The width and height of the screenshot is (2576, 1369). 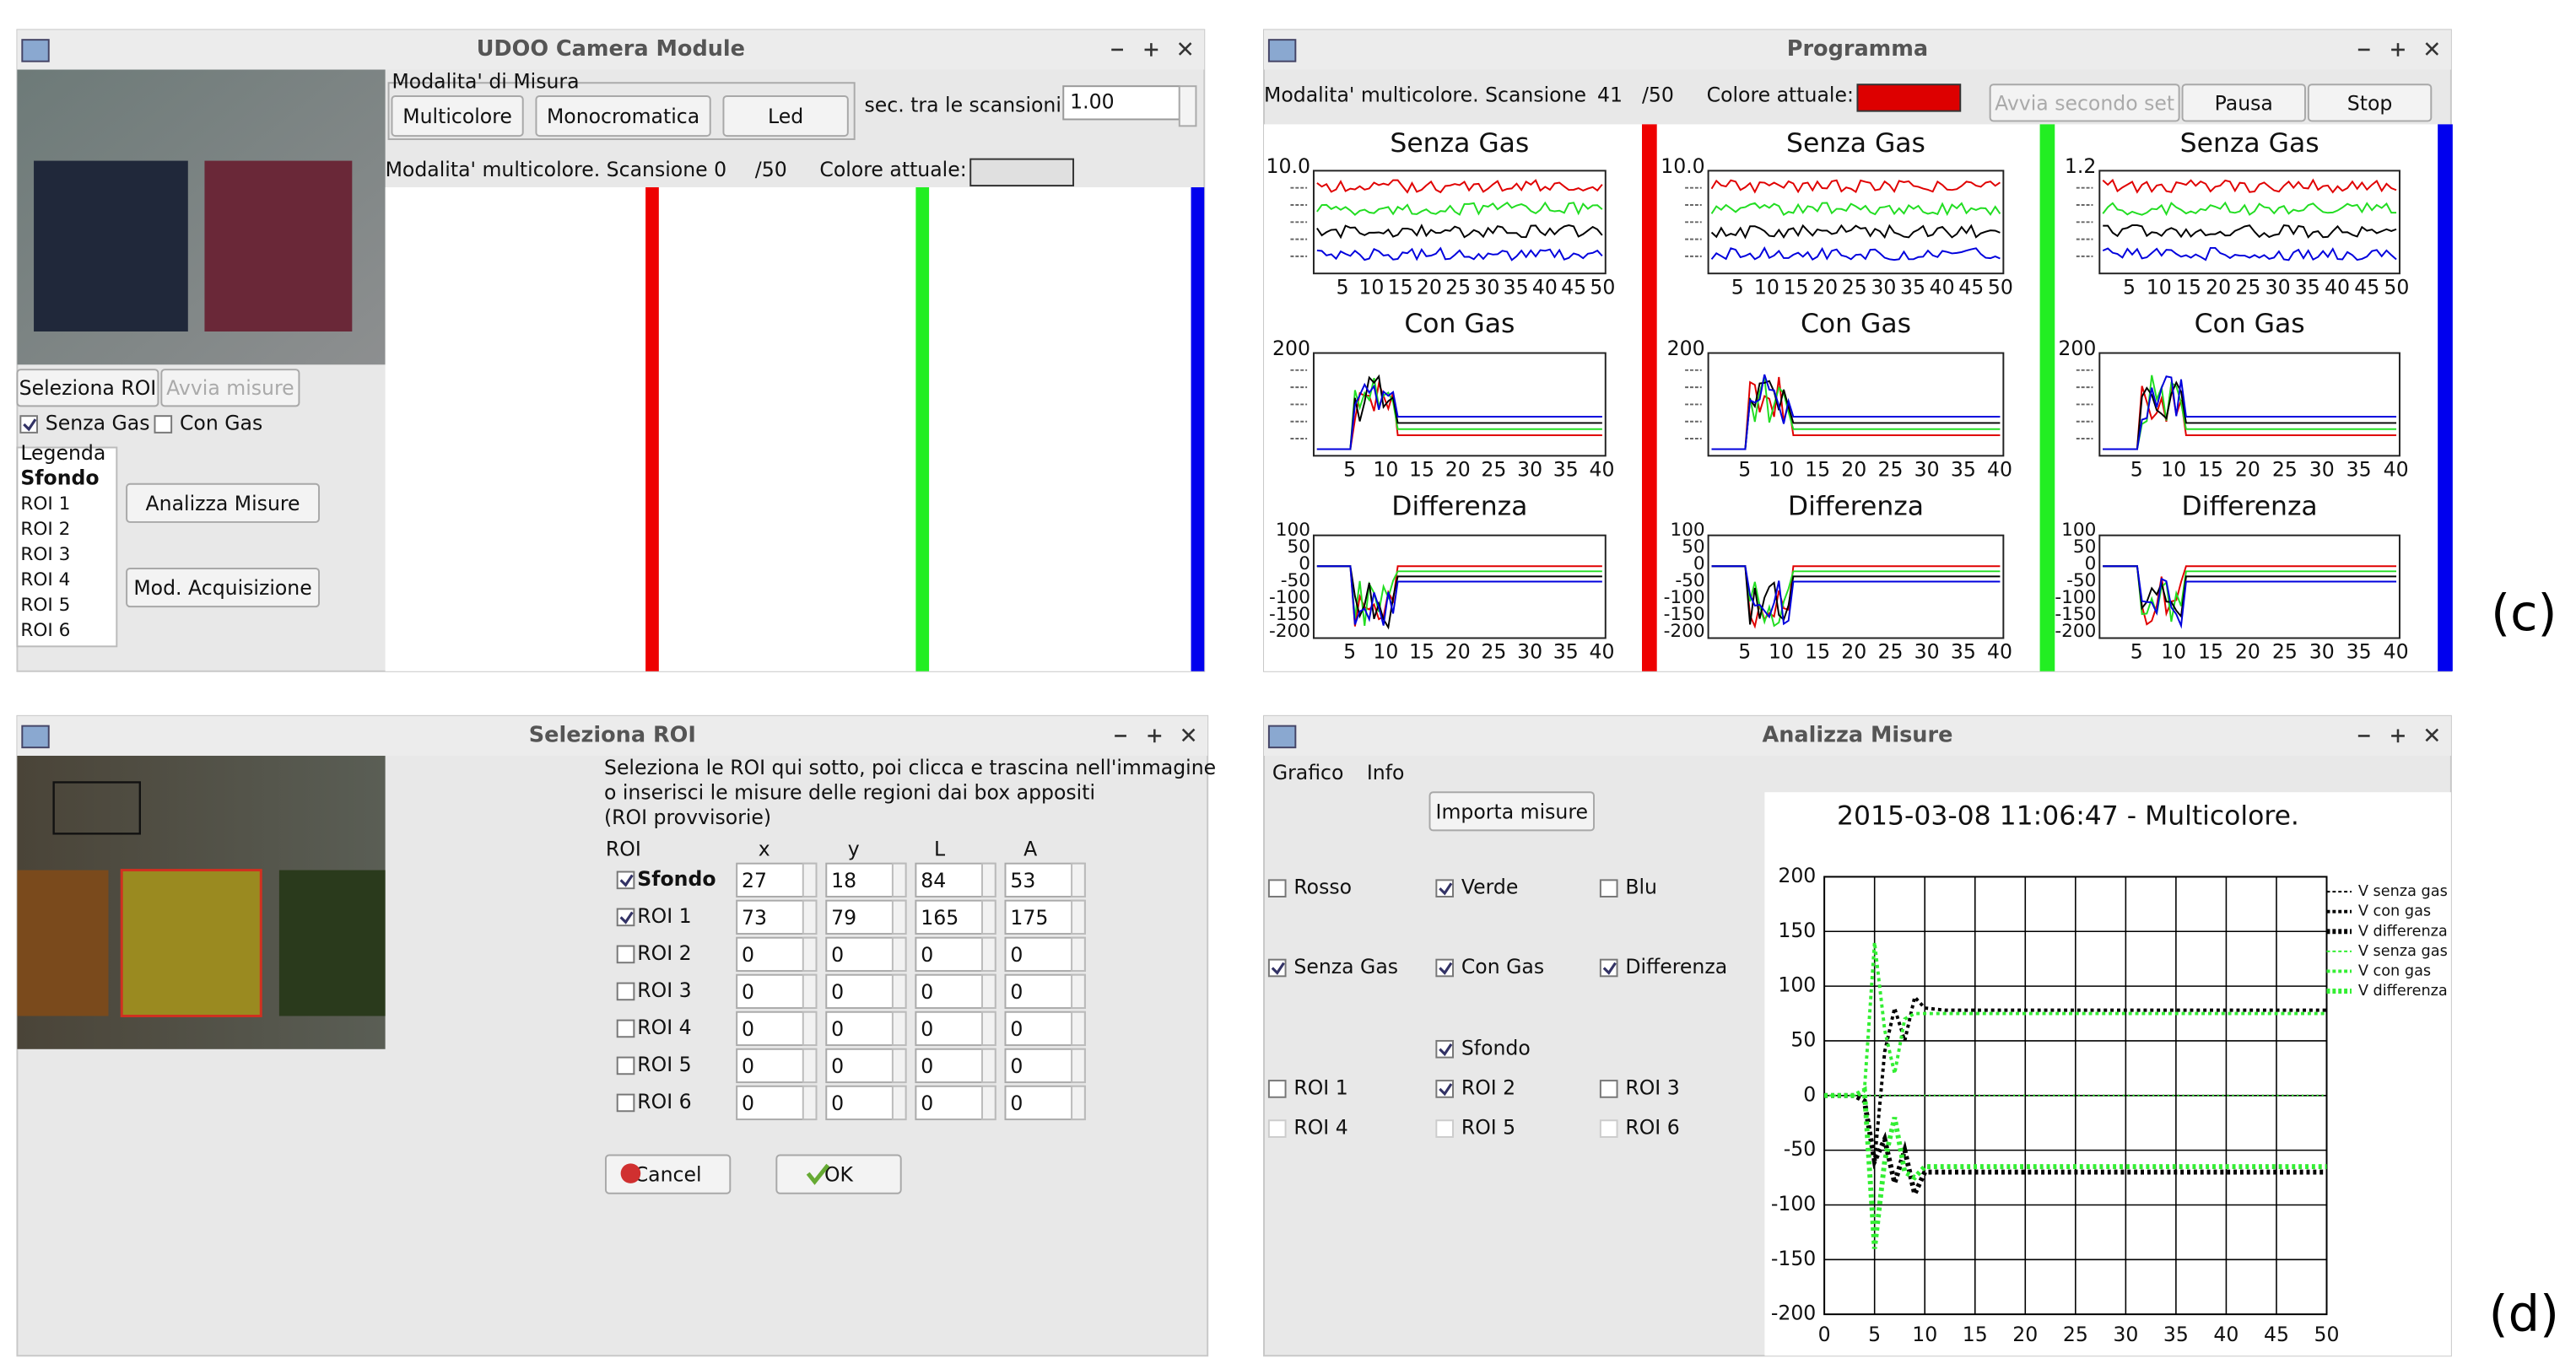 What do you see at coordinates (222, 588) in the screenshot?
I see `button: Mod. Acquisizione` at bounding box center [222, 588].